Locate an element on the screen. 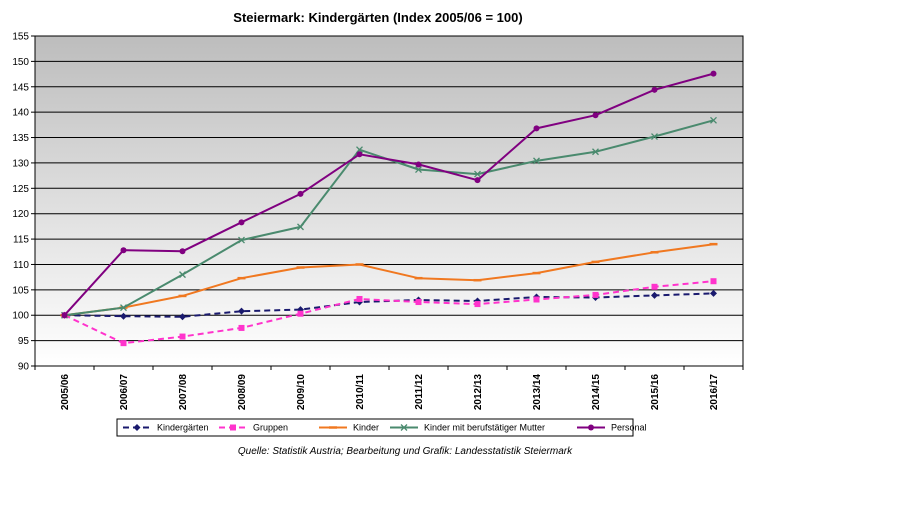 The image size is (900, 506). y-tick-label: 145 is located at coordinates (20, 87).